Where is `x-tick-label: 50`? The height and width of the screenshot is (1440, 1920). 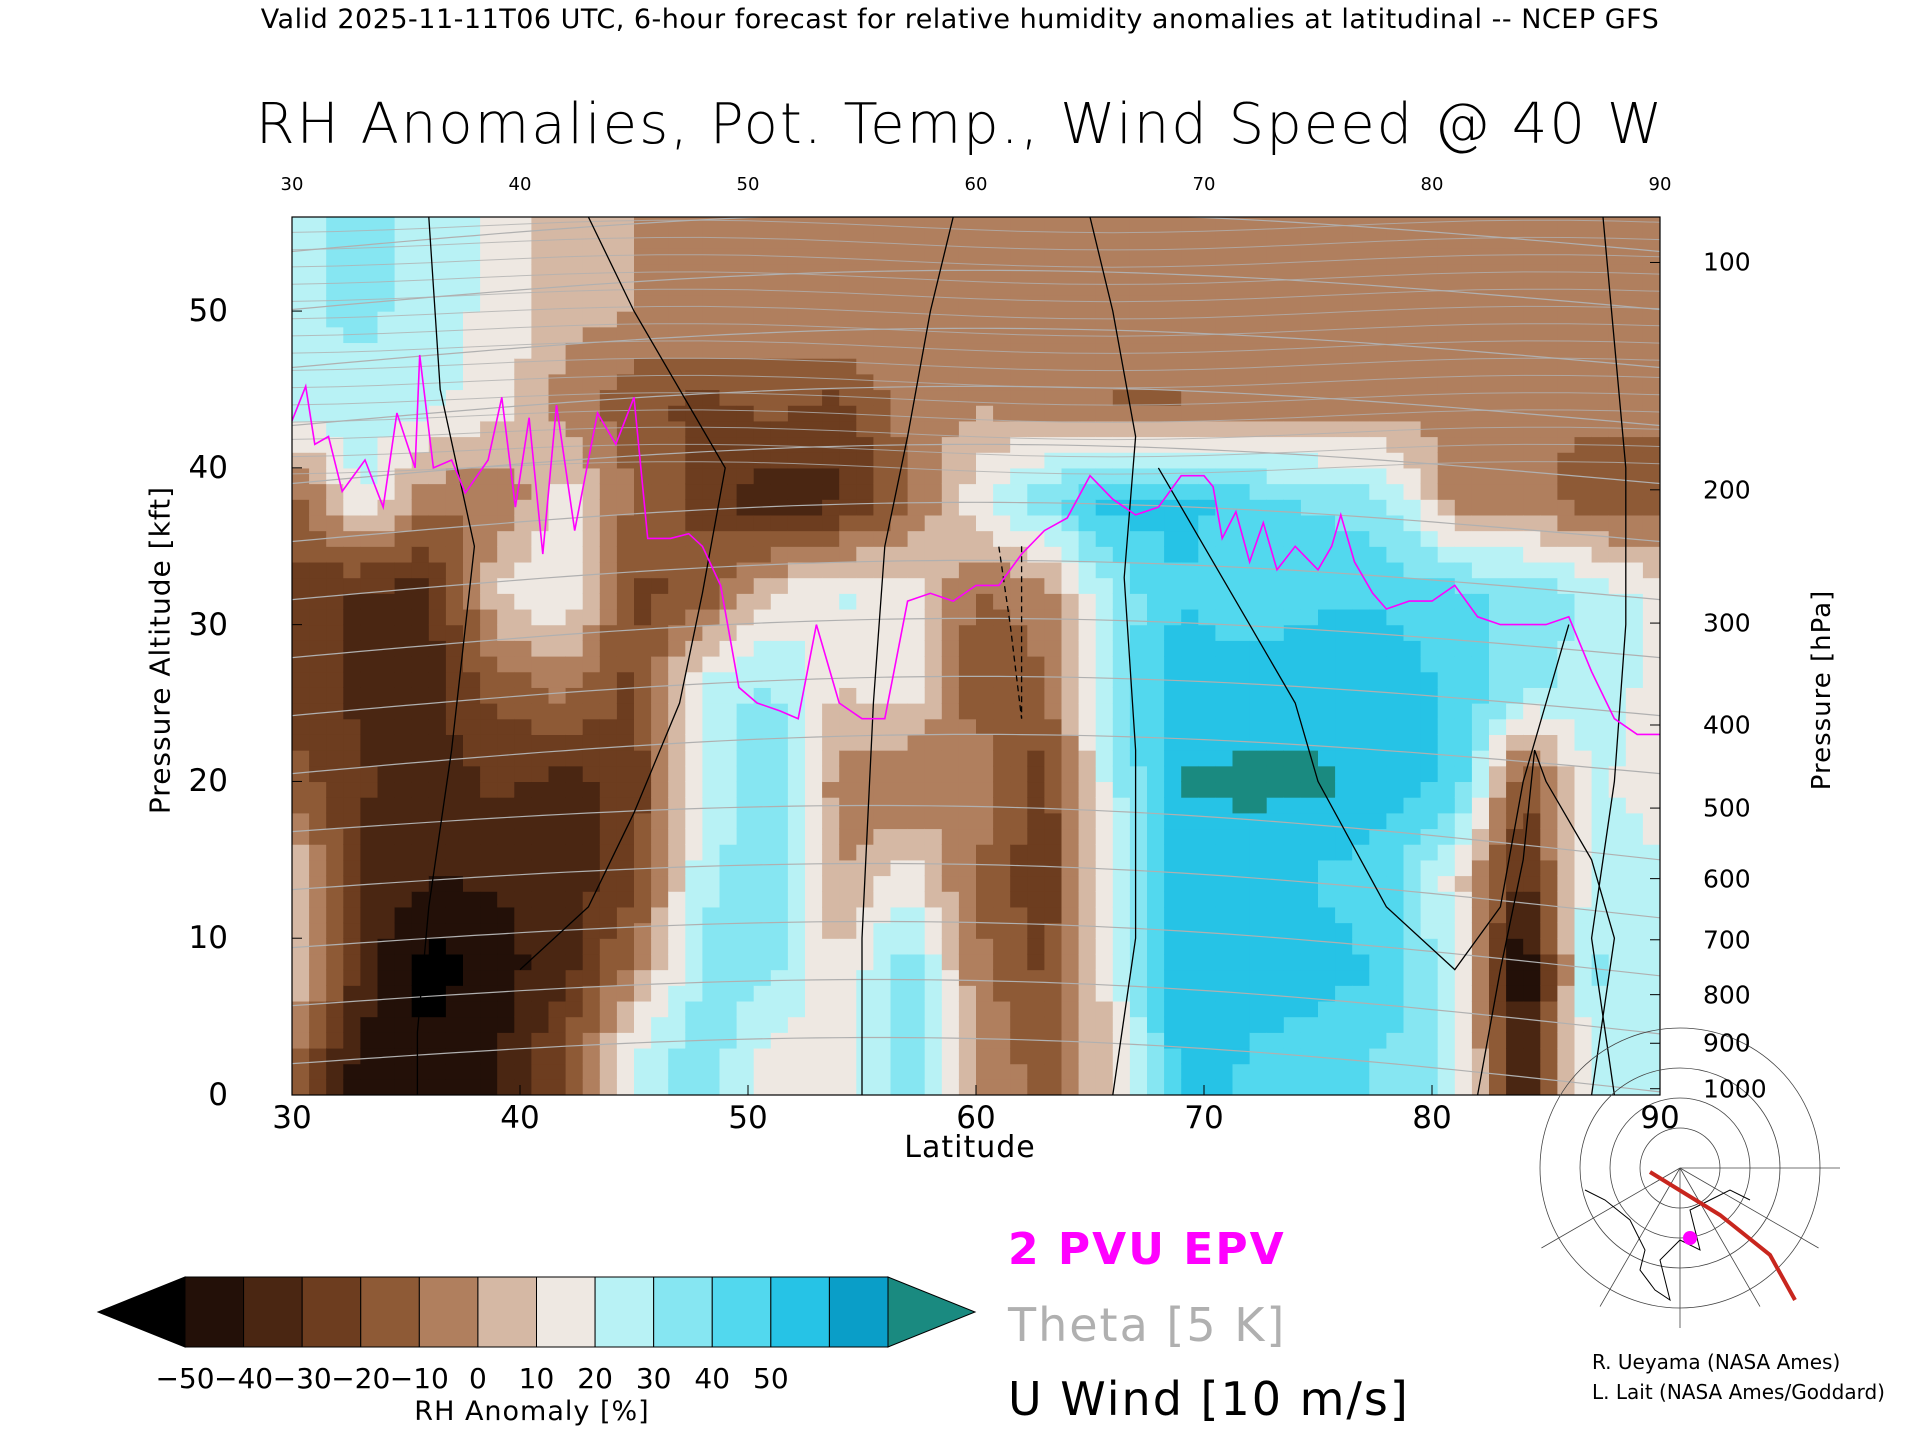 x-tick-label: 50 is located at coordinates (748, 1118).